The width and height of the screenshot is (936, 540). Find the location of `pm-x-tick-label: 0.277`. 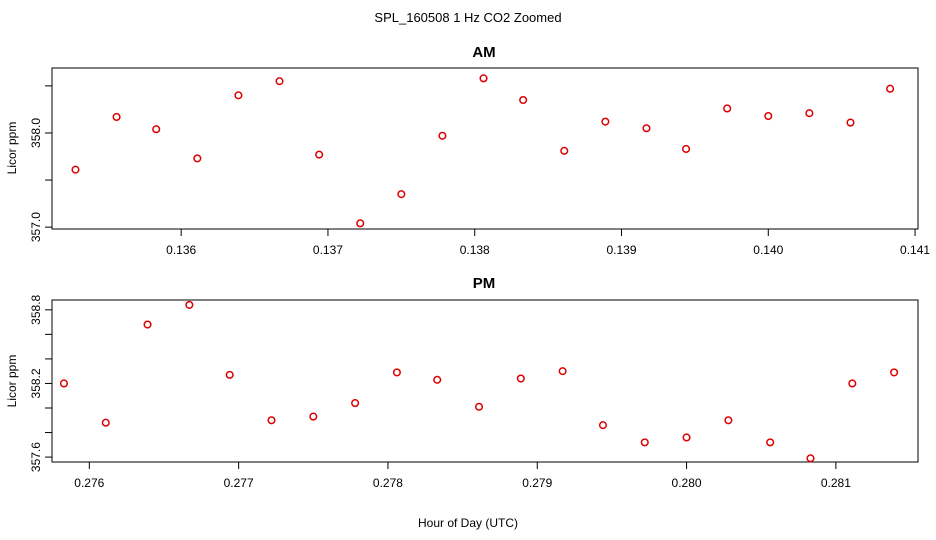

pm-x-tick-label: 0.277 is located at coordinates (239, 483).